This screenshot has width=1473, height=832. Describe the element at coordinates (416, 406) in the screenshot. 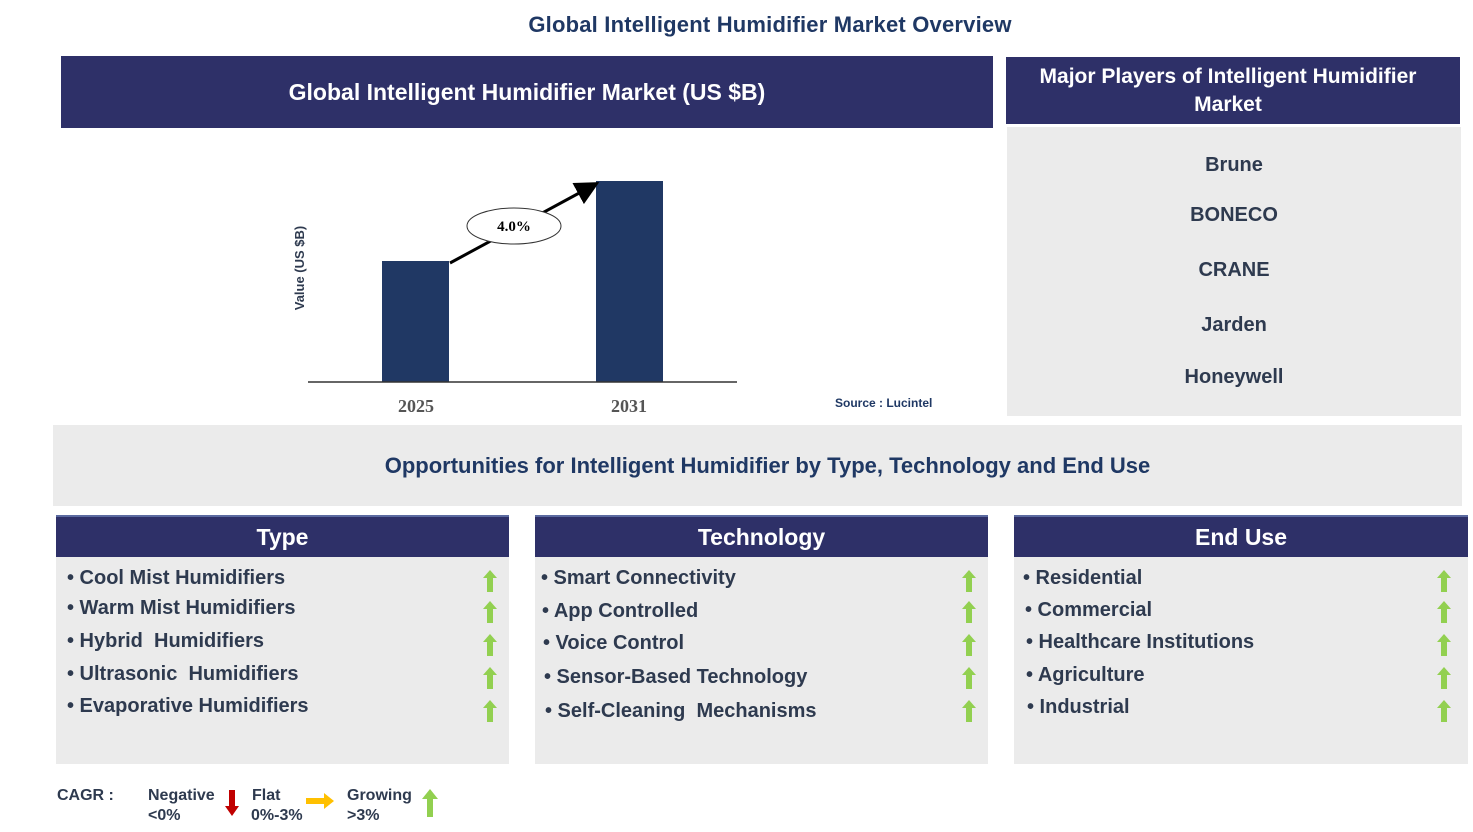

I see `x-tick-2025: 2025` at that location.